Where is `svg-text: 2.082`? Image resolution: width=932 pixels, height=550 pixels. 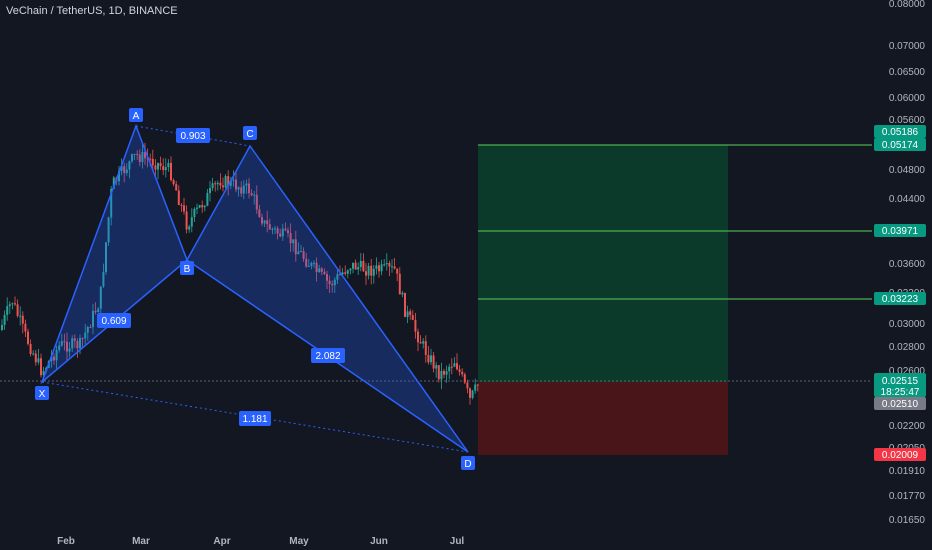
svg-text: 2.082 is located at coordinates (327, 356).